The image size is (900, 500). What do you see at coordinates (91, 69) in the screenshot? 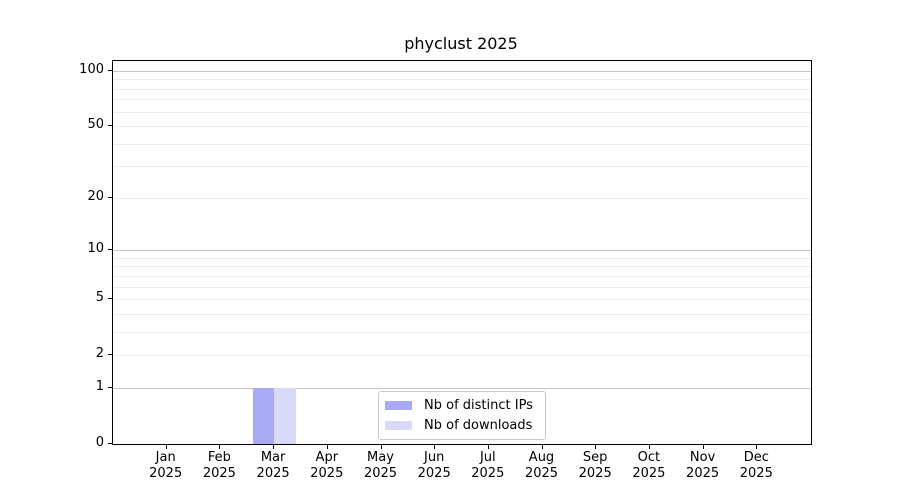
I see `y-tick-label-100: 100` at bounding box center [91, 69].